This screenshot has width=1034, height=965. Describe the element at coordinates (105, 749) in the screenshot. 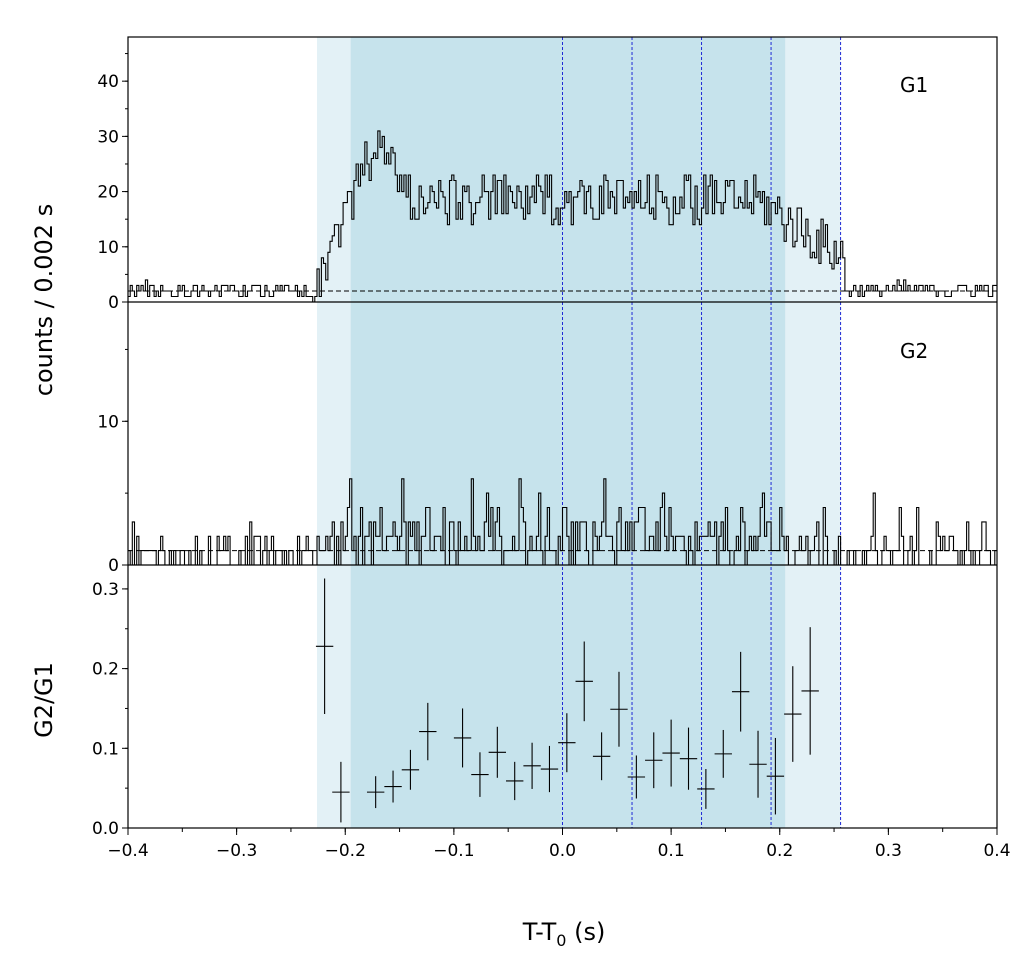

I see `y-tick-label: 0.1` at that location.